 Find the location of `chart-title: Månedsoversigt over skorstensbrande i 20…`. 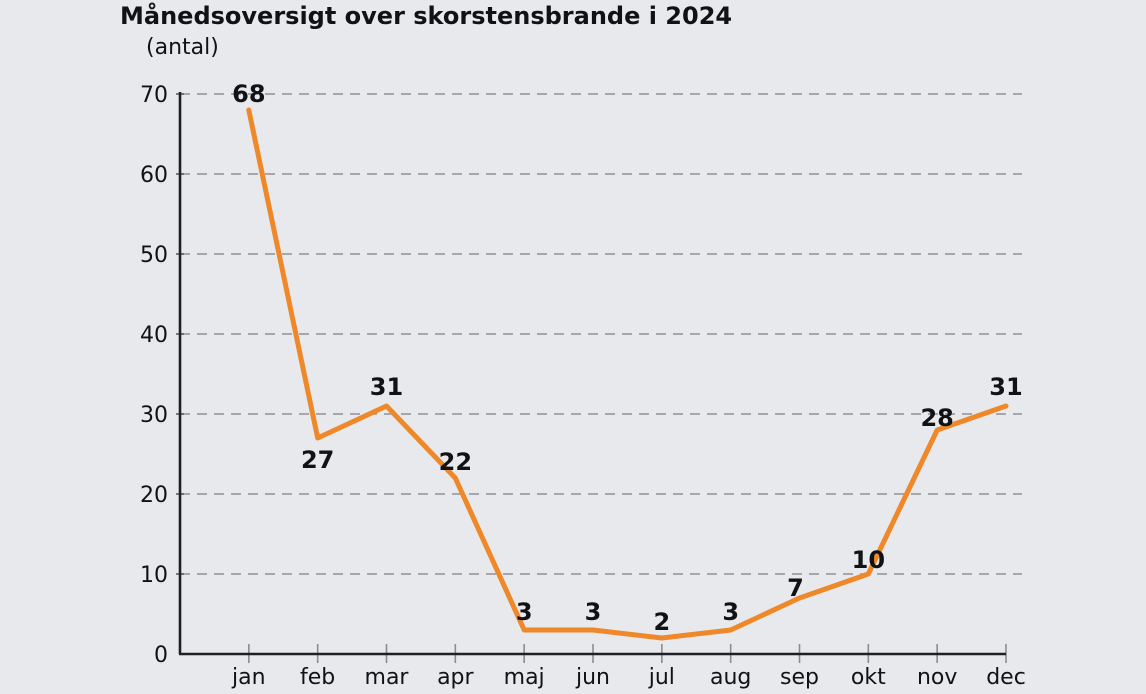

chart-title: Månedsoversigt over skorstensbrande i 20… is located at coordinates (426, 16).